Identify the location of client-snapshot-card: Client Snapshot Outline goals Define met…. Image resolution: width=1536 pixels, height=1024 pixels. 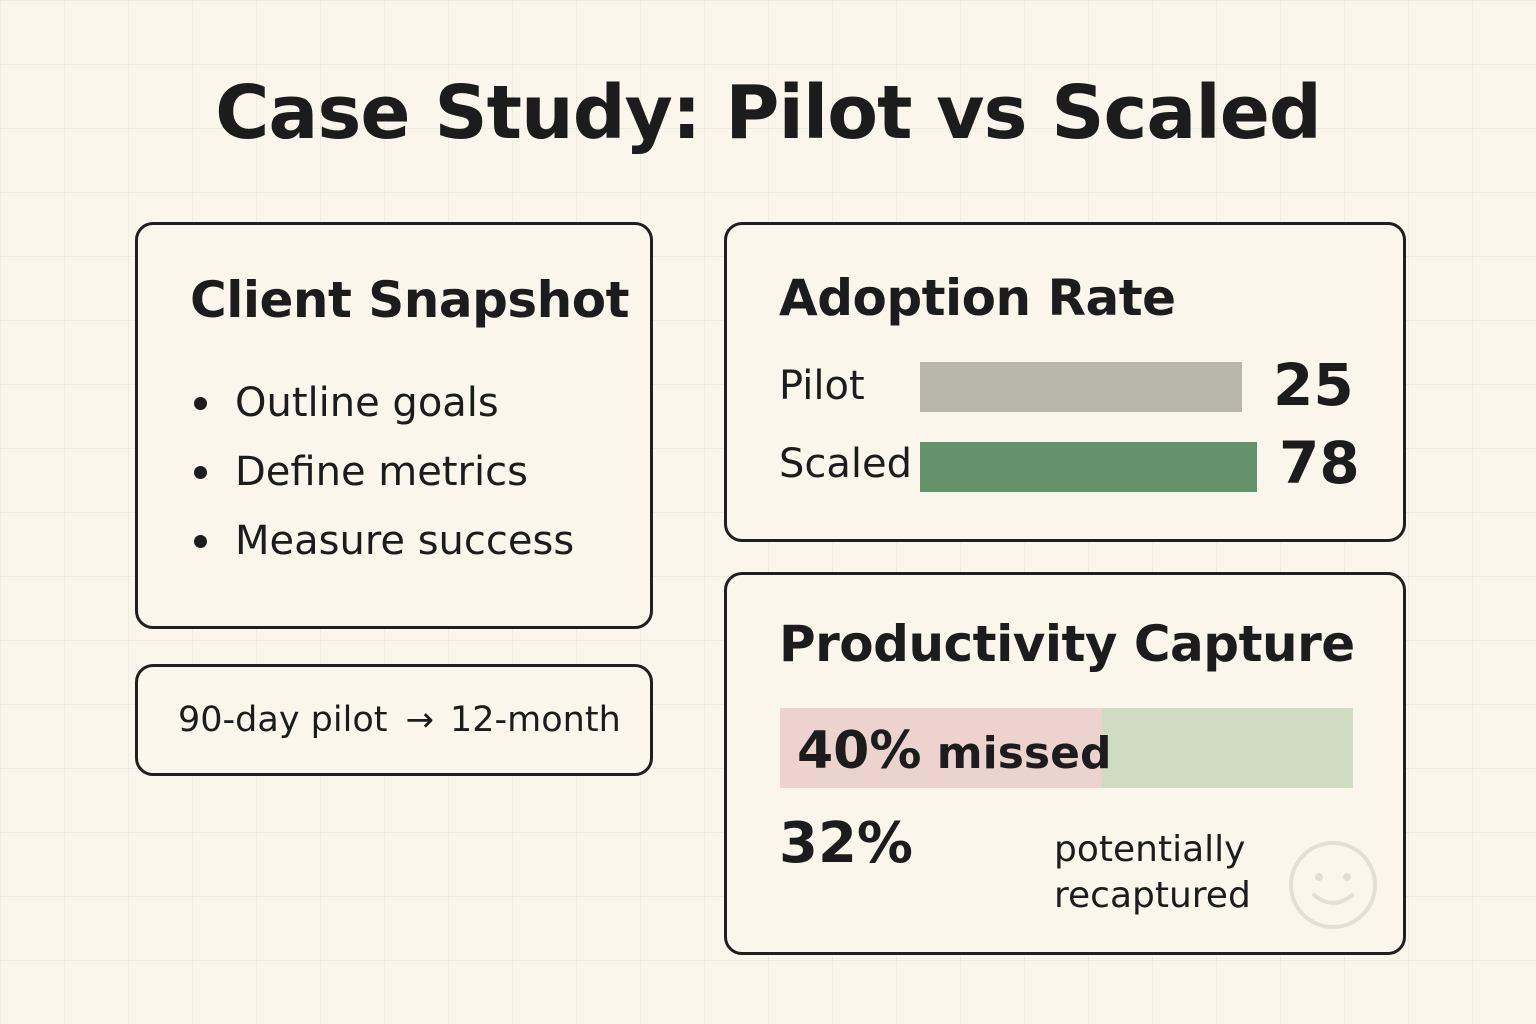
(394, 425).